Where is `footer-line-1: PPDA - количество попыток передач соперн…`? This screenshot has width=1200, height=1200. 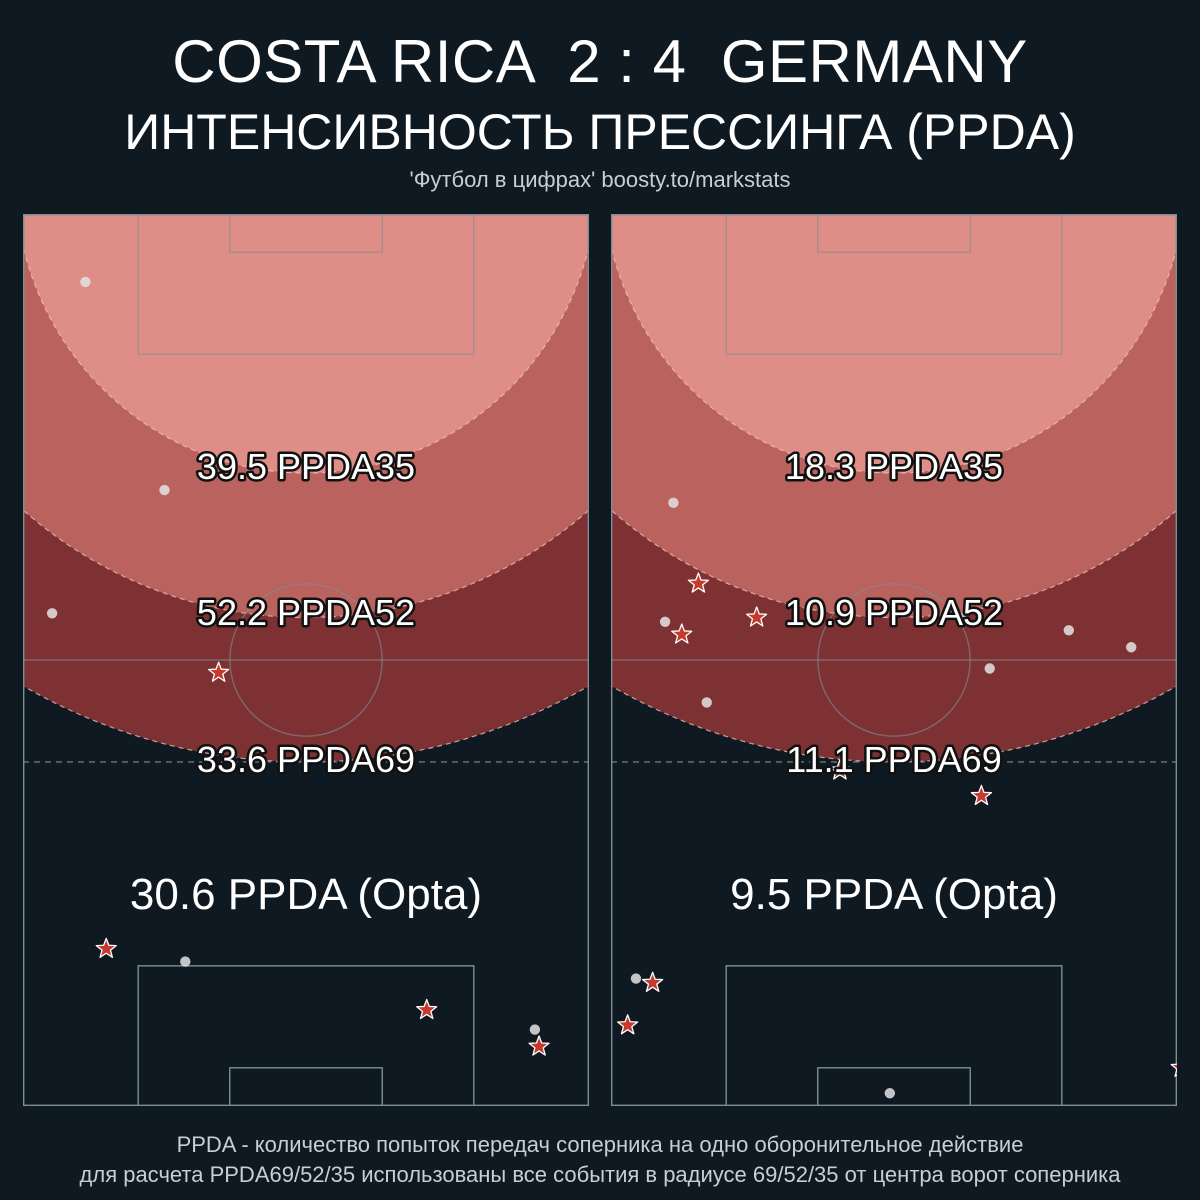
footer-line-1: PPDA - количество попыток передач соперн… is located at coordinates (600, 1144).